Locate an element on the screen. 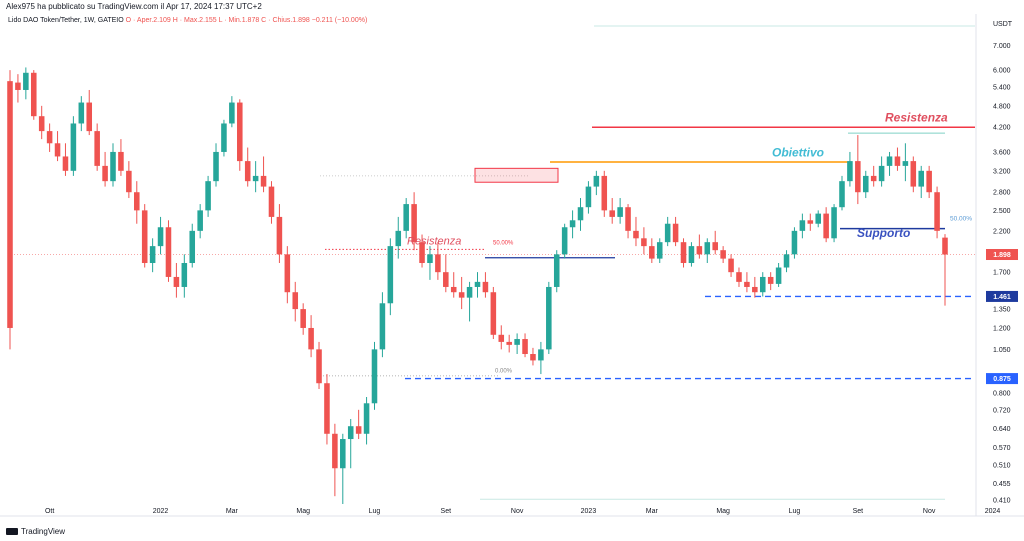  y-tick-label: 4.800 is located at coordinates (1002, 106).